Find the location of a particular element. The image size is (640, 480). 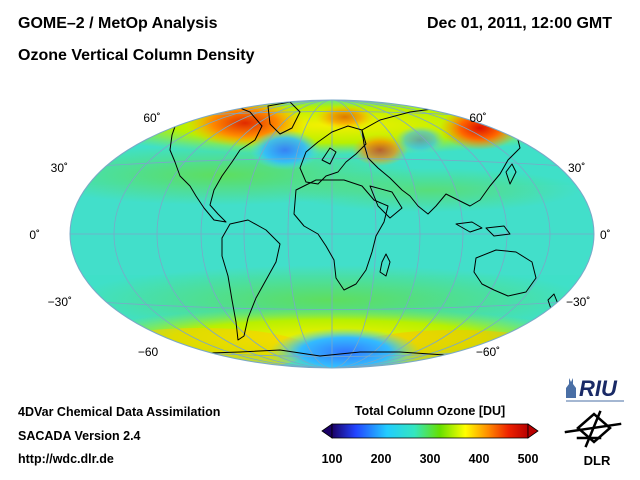

lat-label-right-0: 0˚ is located at coordinates (605, 235).